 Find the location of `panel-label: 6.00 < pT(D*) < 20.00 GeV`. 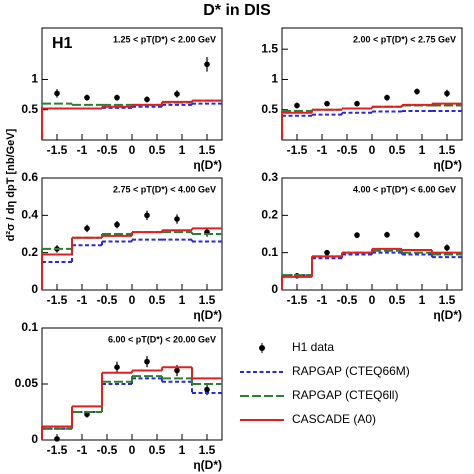

panel-label: 6.00 < pT(D*) < 20.00 GeV is located at coordinates (162, 339).